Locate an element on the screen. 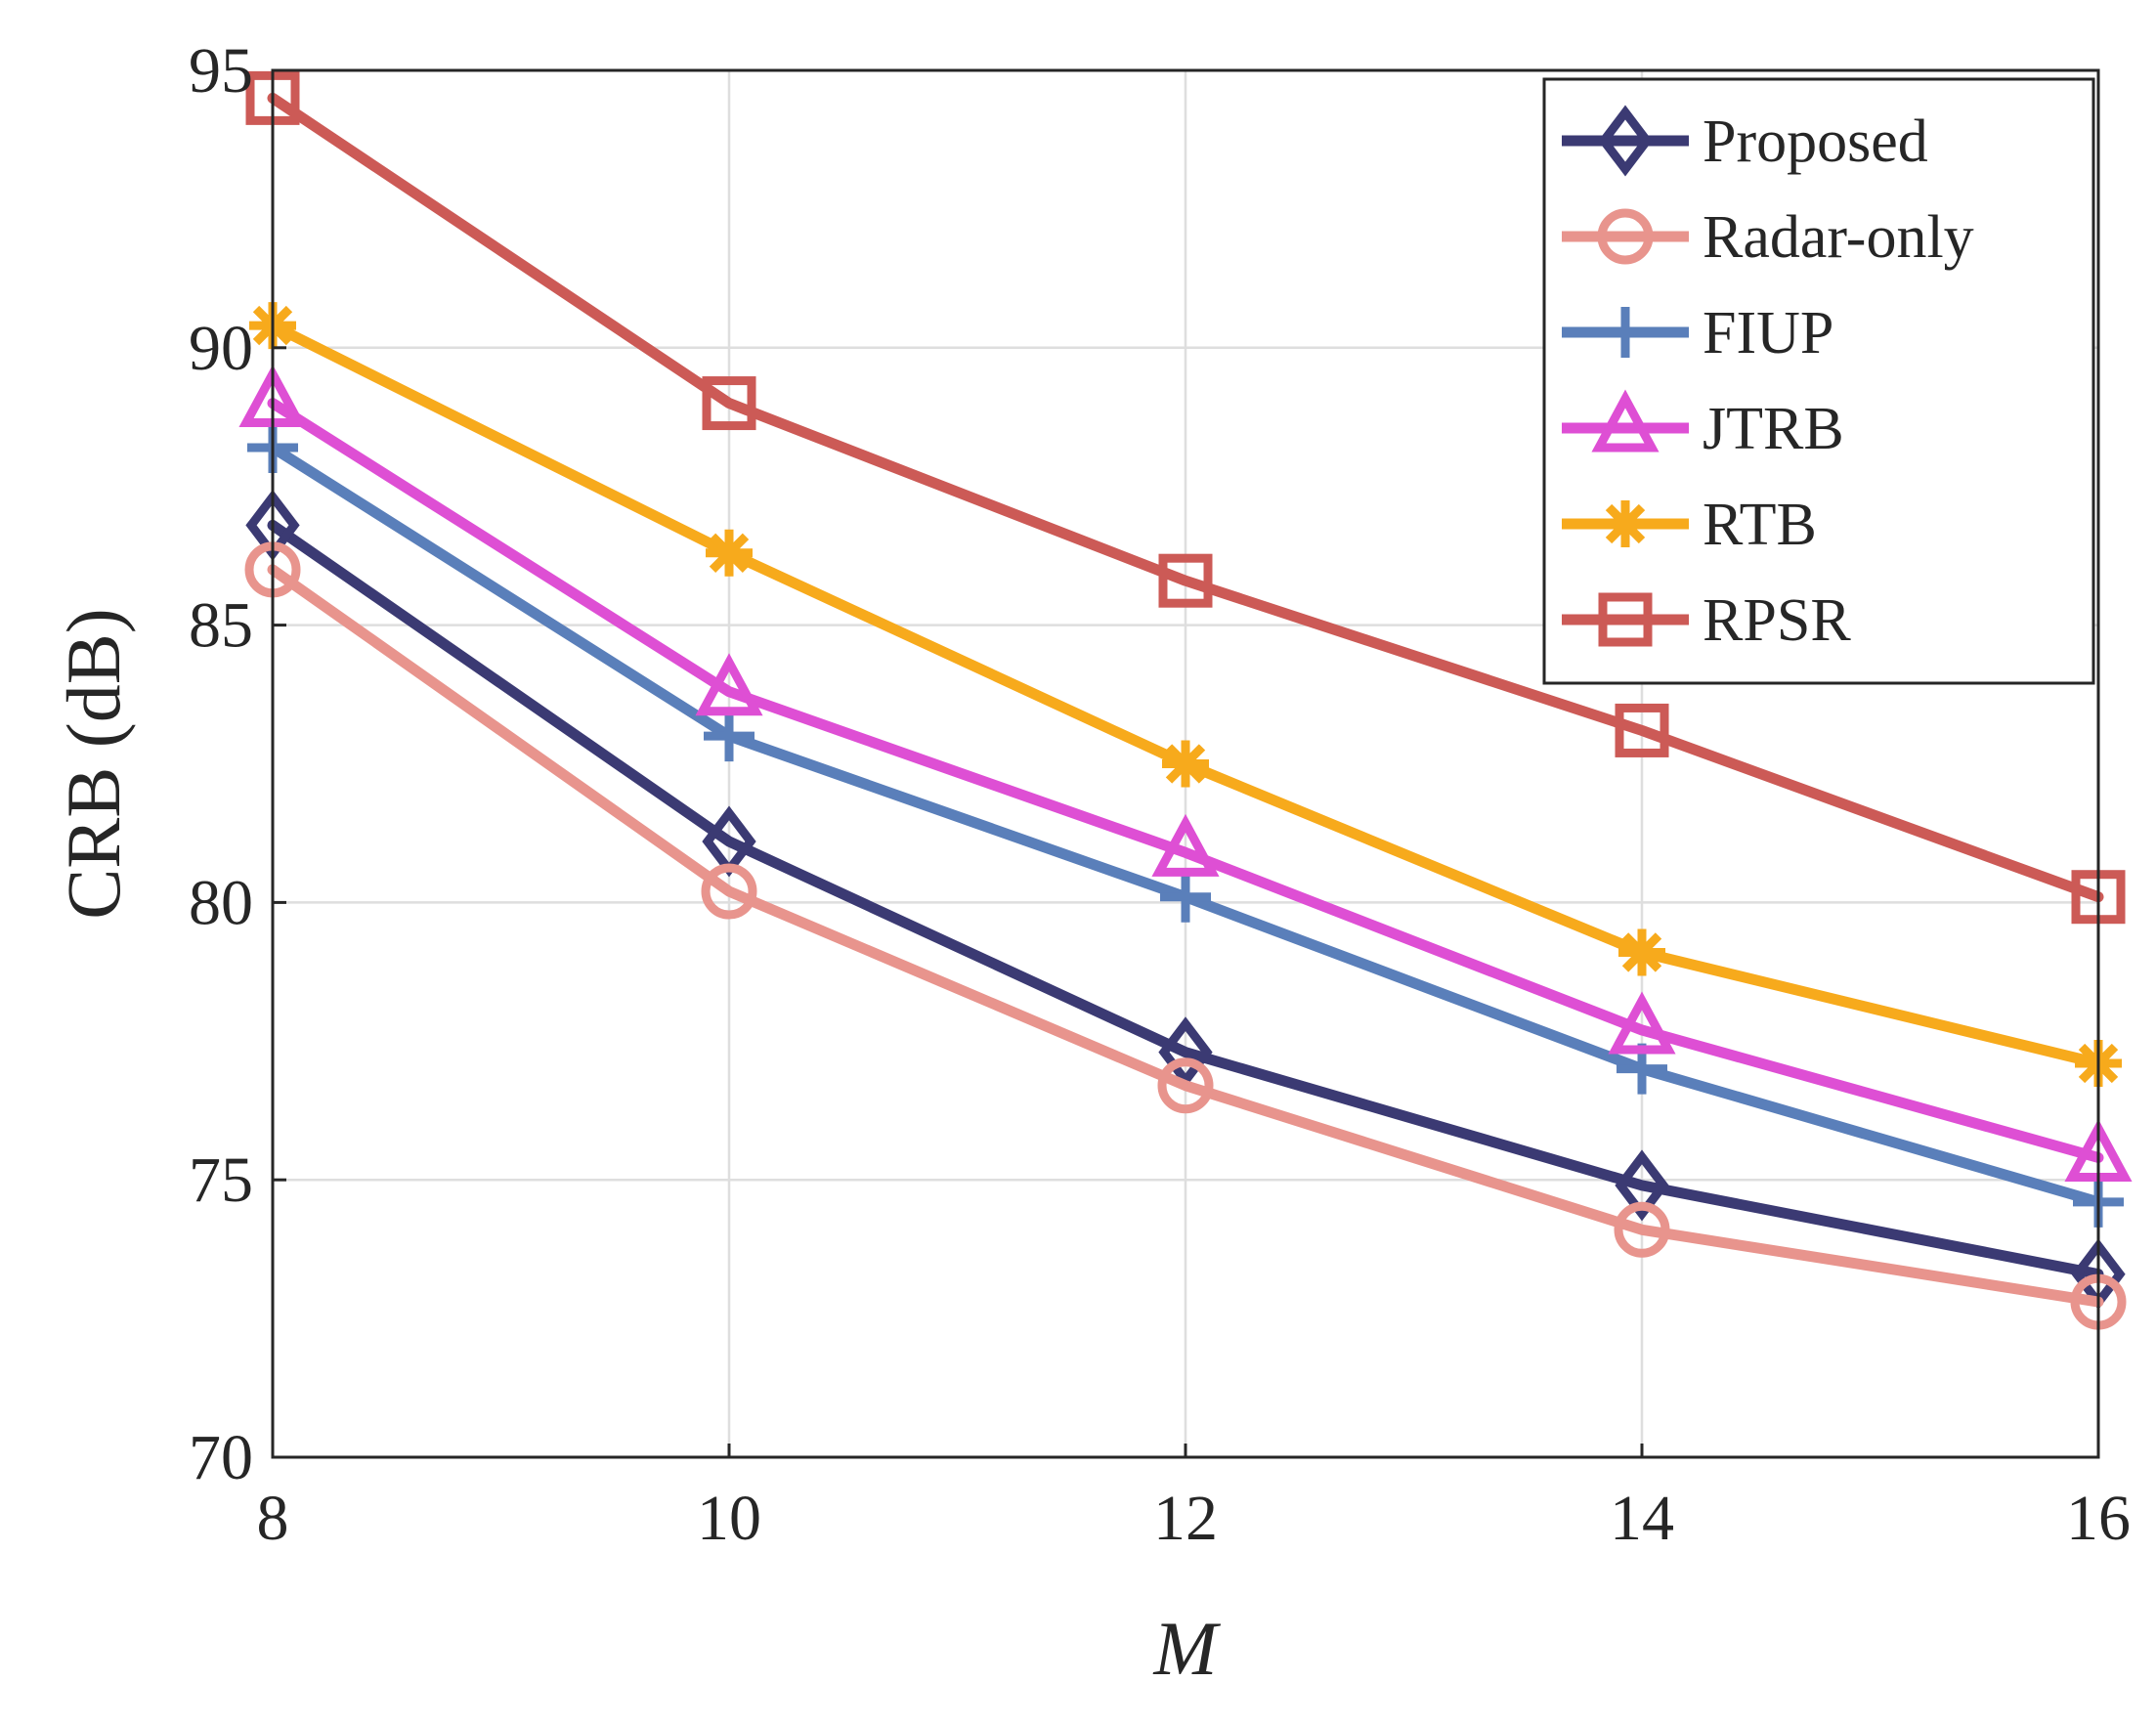 This screenshot has height=1725, width=2156. x-tick-labels: 8 10 12 14 16 is located at coordinates (1194, 1499).